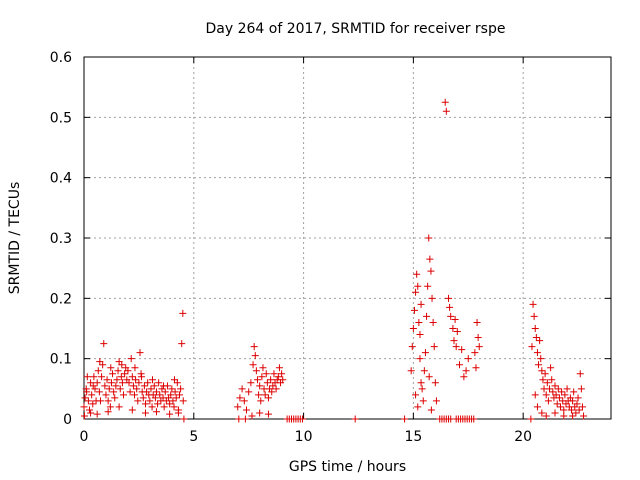 This screenshot has height=480, width=640. What do you see at coordinates (15, 238) in the screenshot?
I see `y-axis-title: SRMTID / TECUs` at bounding box center [15, 238].